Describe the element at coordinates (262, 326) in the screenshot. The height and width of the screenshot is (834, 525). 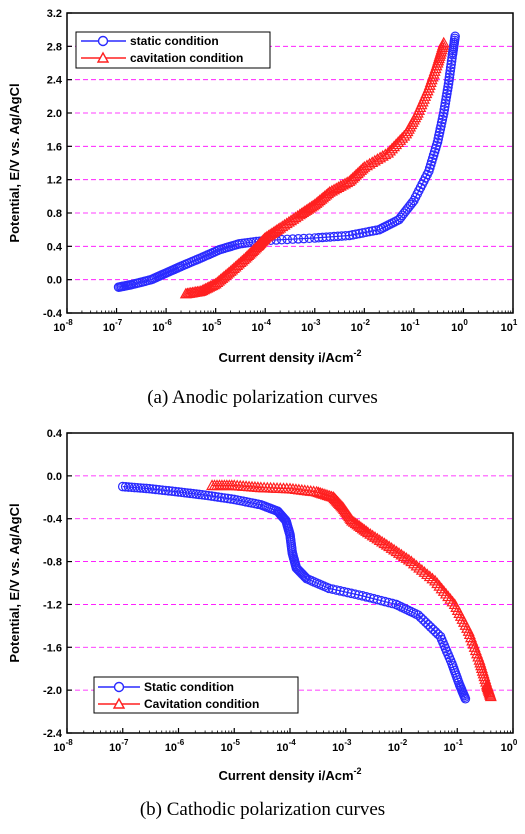
I see `anodic-x-tick-label: 10⁻⁴` at that location.